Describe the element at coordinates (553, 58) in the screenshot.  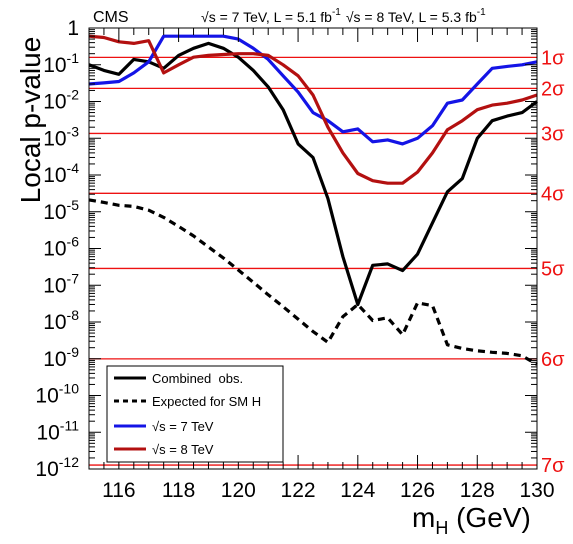
I see `sigma-label: 1σ` at that location.